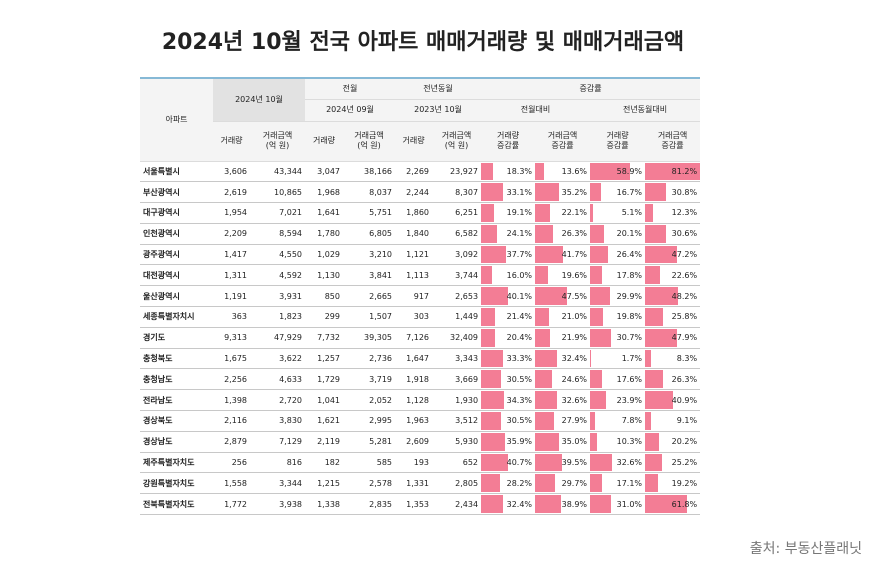 Image resolution: width=879 pixels, height=563 pixels. Describe the element at coordinates (563, 338) in the screenshot. I see `pct-cell: 21.9%` at that location.